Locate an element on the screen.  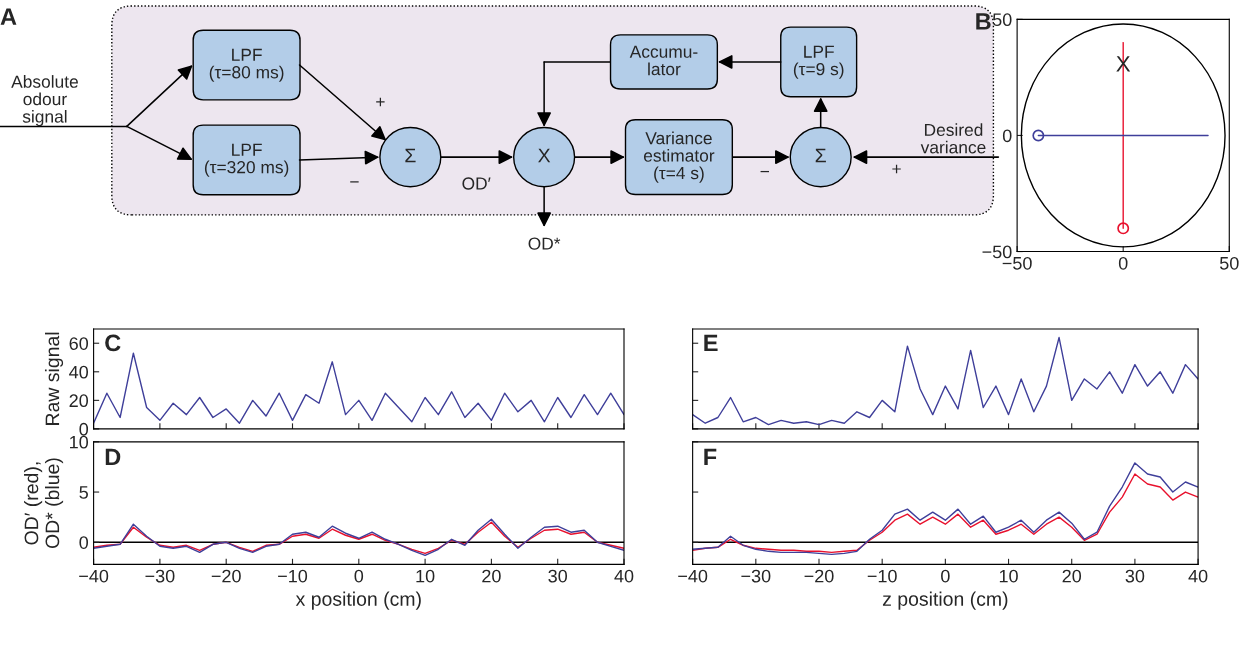
text: LPF (τ=320 ms) is located at coordinates (246, 160).